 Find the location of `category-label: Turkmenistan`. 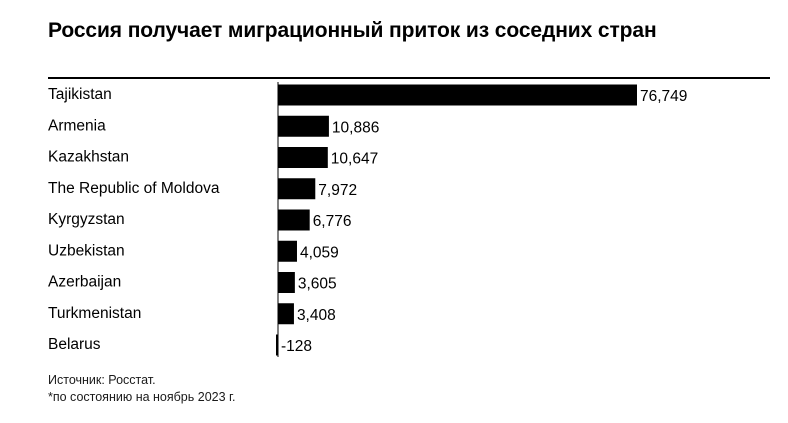

category-label: Turkmenistan is located at coordinates (94, 313).